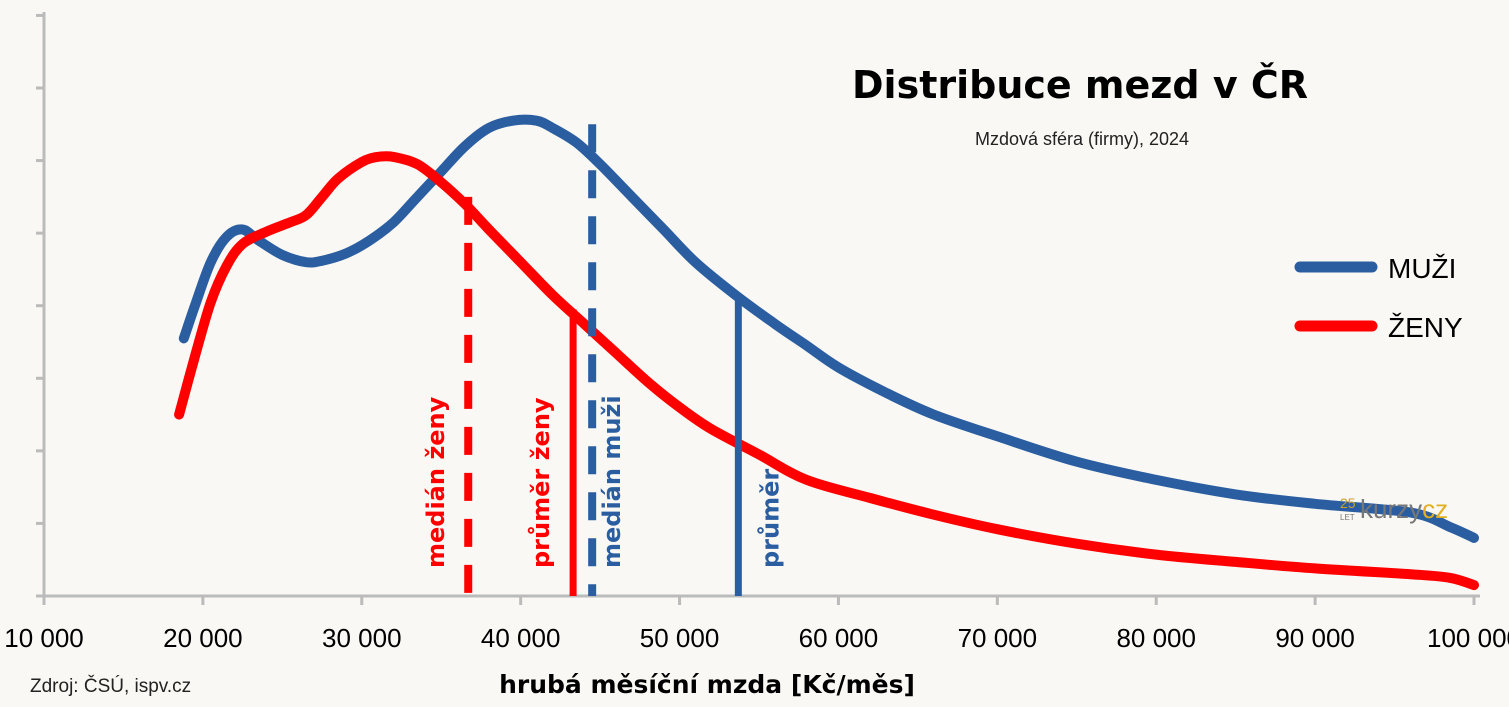 This screenshot has width=1509, height=707. What do you see at coordinates (1156, 638) in the screenshot?
I see `x-tick-label: 80 000` at bounding box center [1156, 638].